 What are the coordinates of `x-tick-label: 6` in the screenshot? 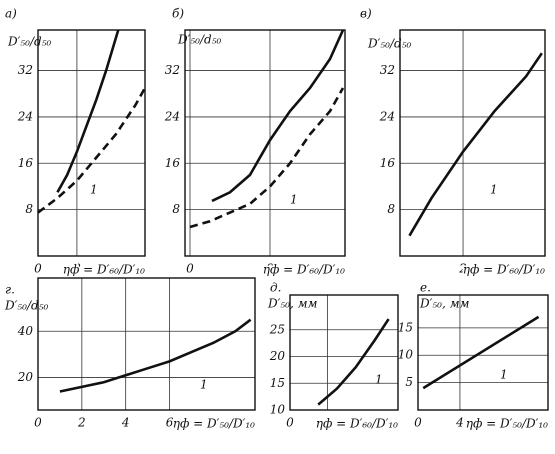 It's located at (170, 423).